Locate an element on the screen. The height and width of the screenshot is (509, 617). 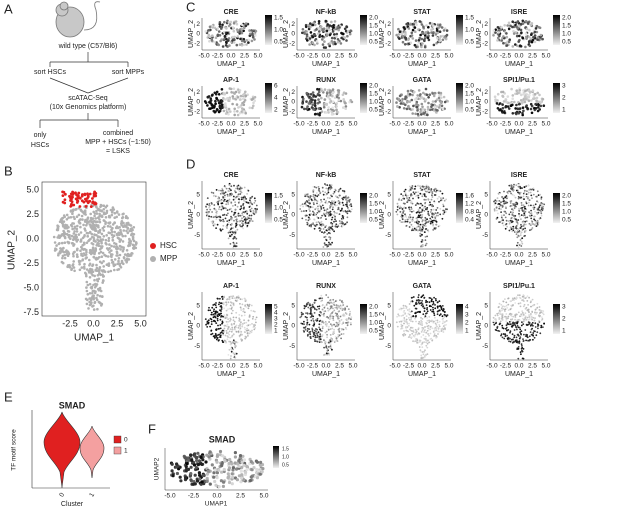
x-tick-label: 0.0 is located at coordinates (518, 56).